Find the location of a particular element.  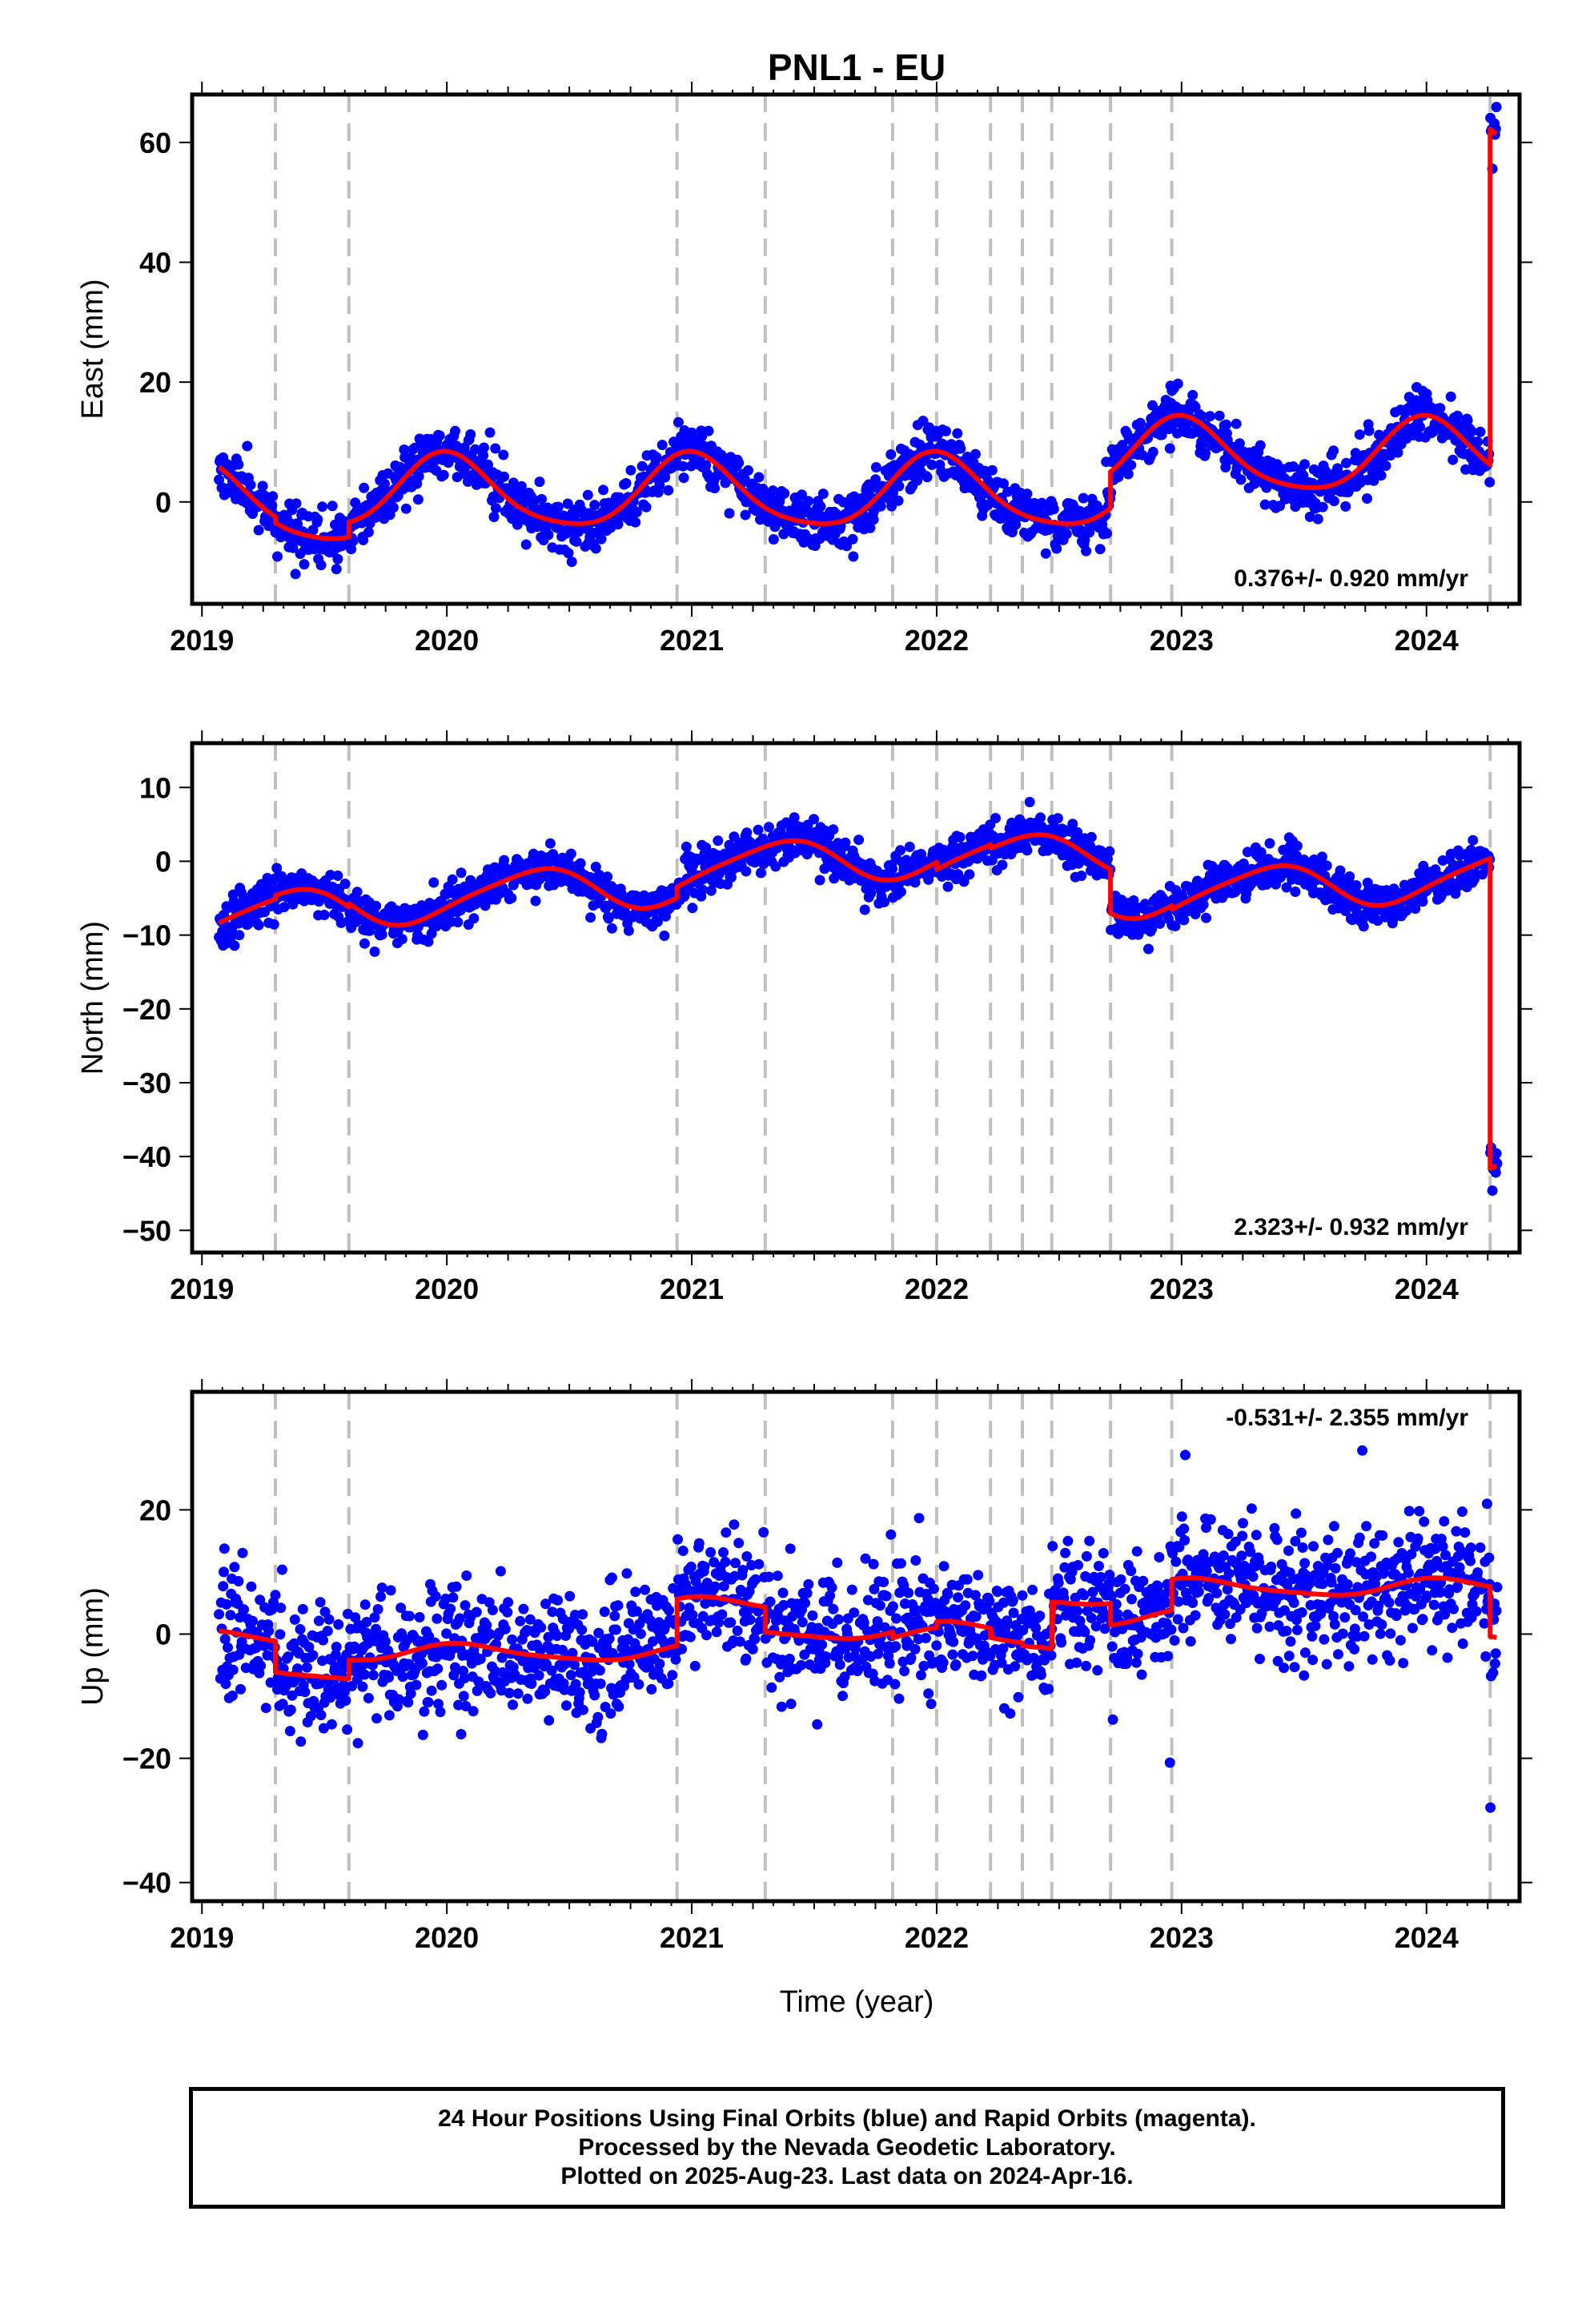

east-y-tick-label: 60 is located at coordinates (155, 143).